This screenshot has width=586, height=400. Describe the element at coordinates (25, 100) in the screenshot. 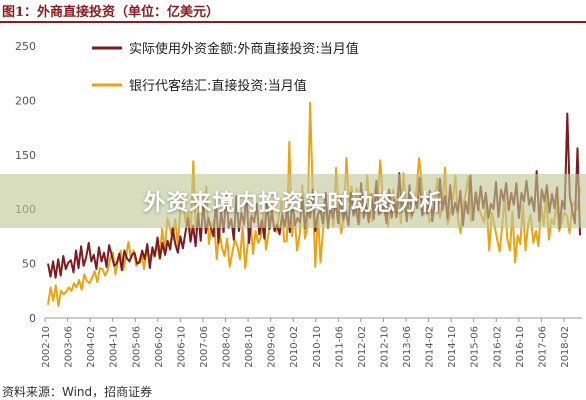

I see `y-tick-label: 200` at that location.